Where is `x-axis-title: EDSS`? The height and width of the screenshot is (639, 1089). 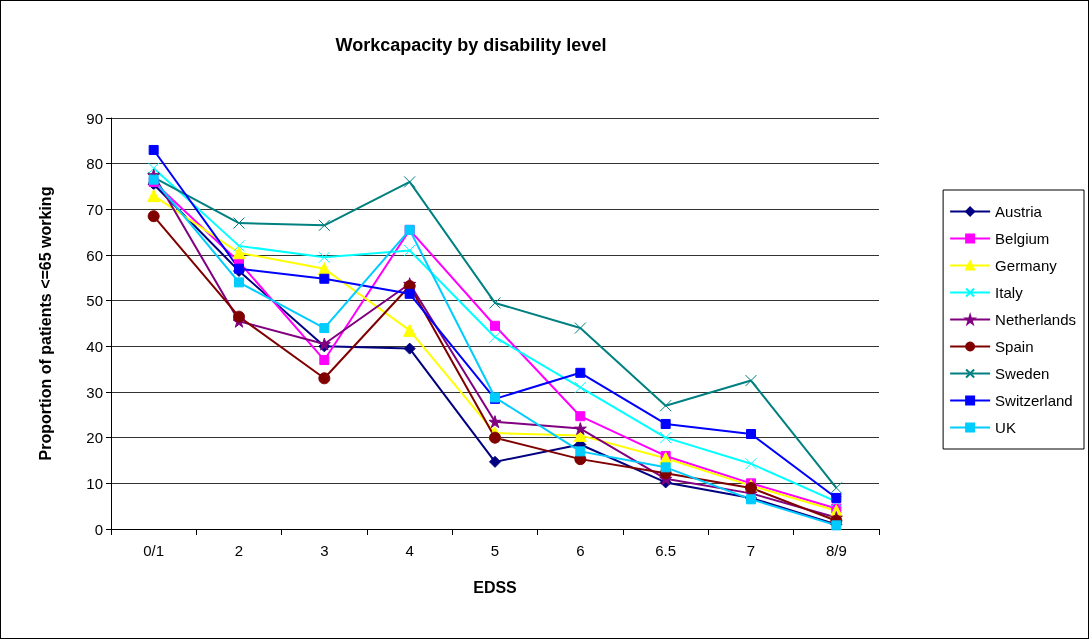
x-axis-title: EDSS is located at coordinates (495, 587).